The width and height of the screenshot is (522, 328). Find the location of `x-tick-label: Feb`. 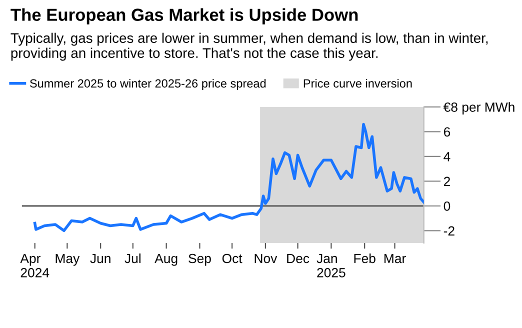

x-tick-label: Feb is located at coordinates (365, 258).